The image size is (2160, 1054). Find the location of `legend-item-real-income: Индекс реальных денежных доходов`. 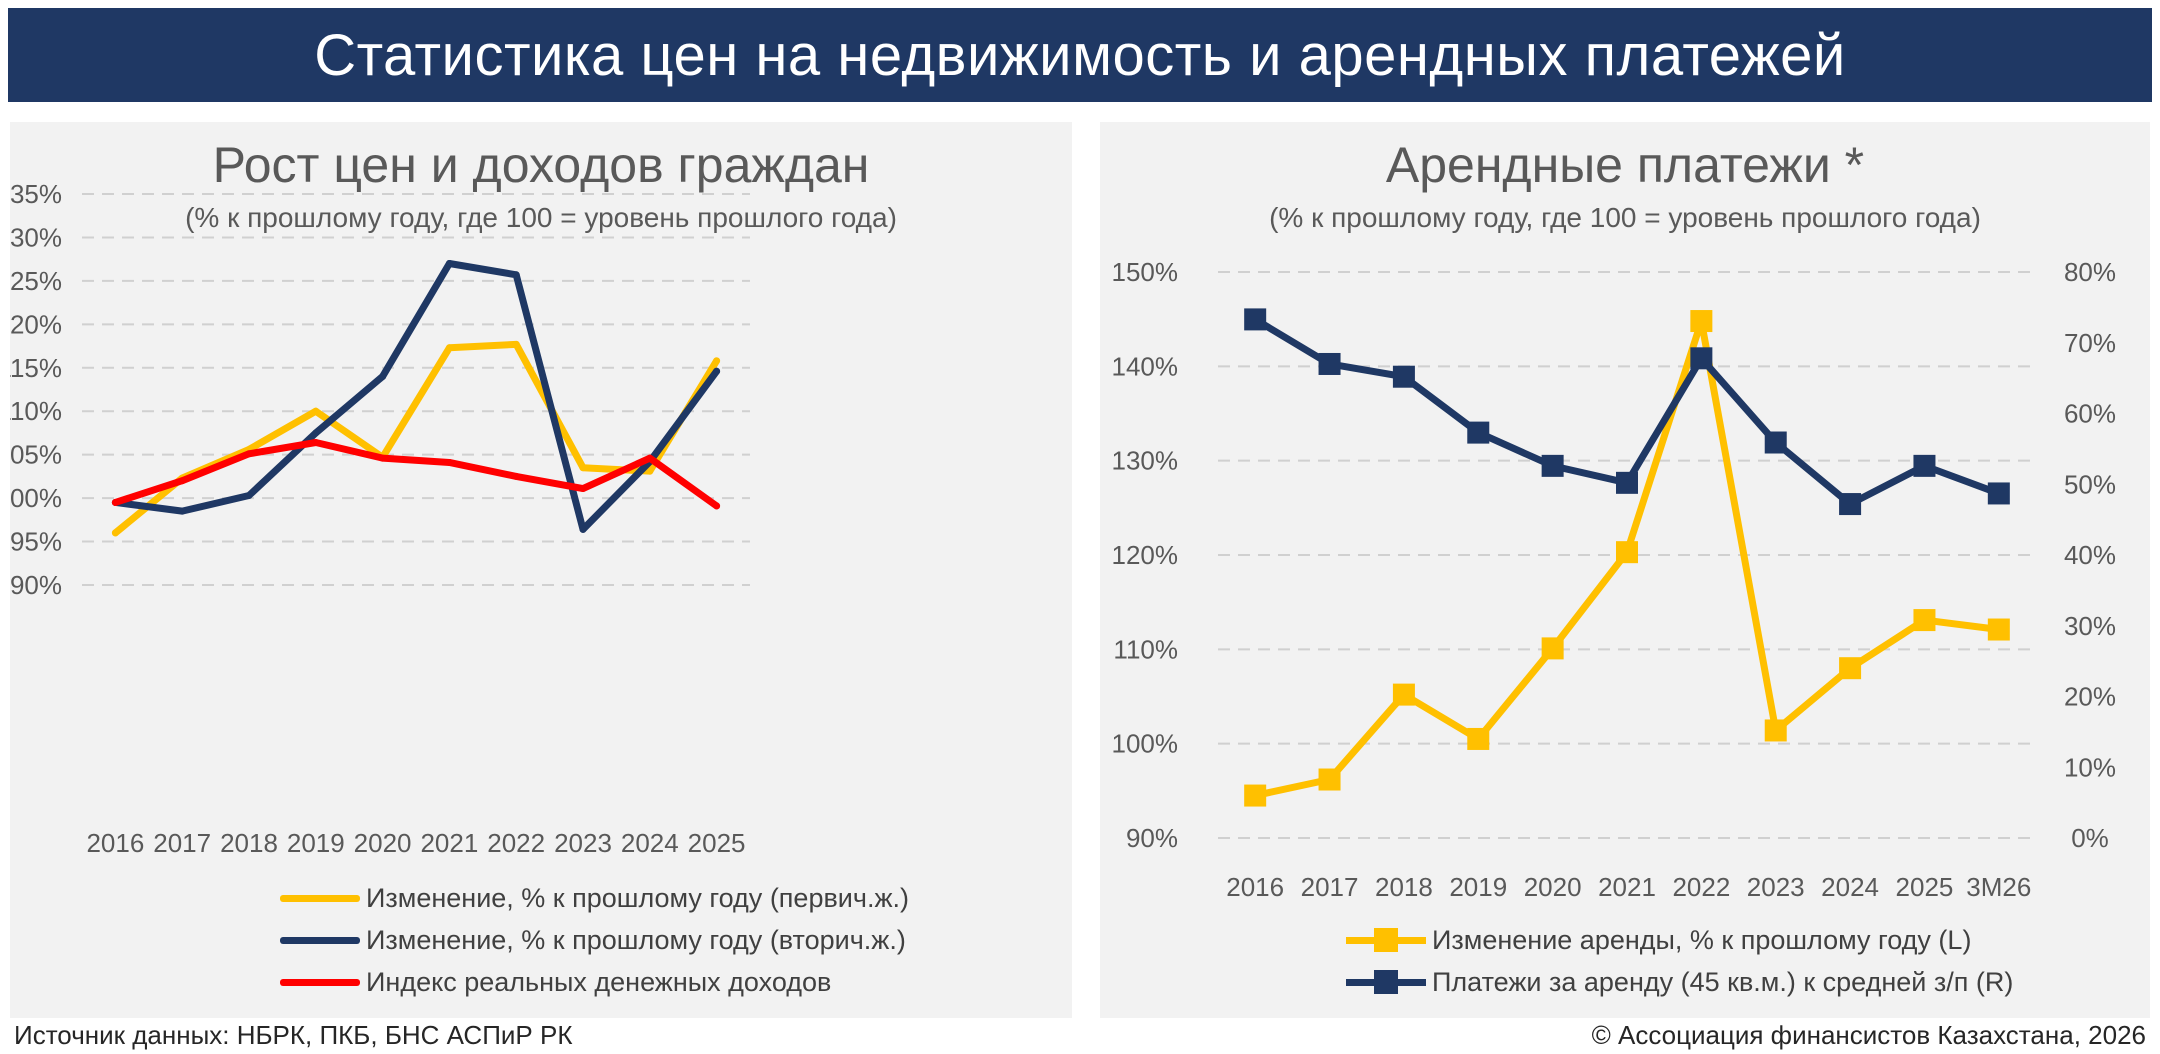

legend-item-real-income: Индекс реальных денежных доходов is located at coordinates (594, 982).